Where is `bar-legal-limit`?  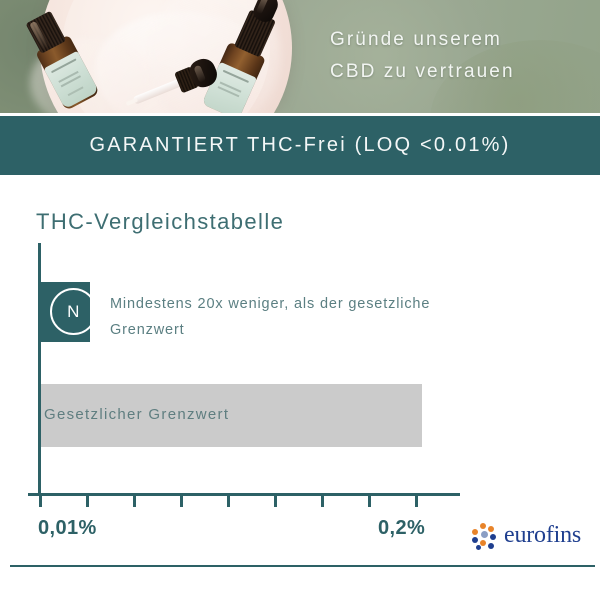
bar-legal-limit is located at coordinates (231, 415).